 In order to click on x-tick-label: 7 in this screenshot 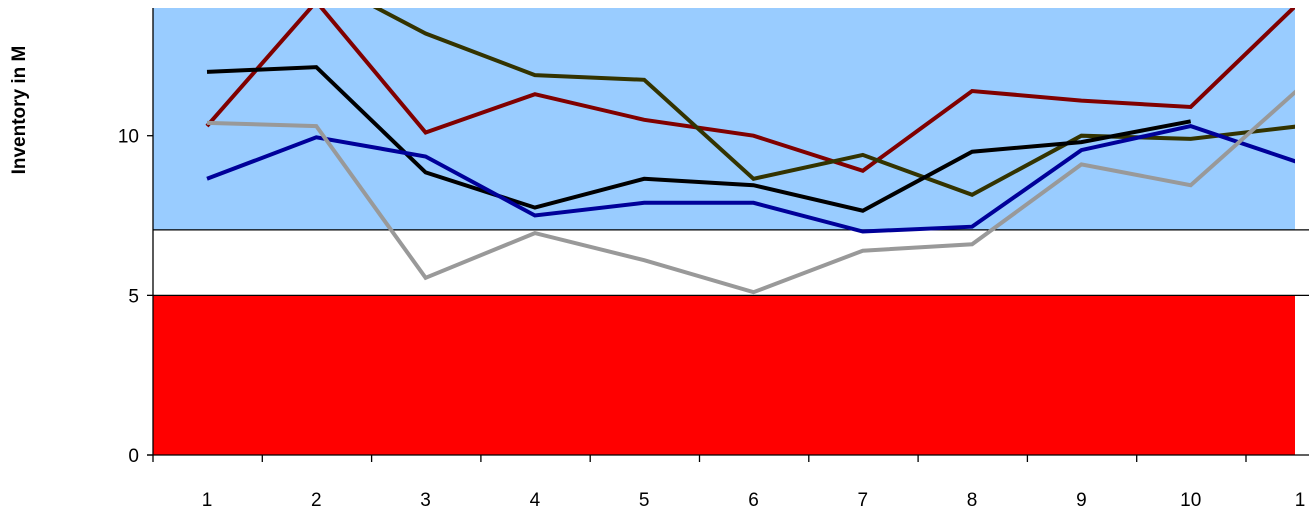, I will do `click(863, 500)`.